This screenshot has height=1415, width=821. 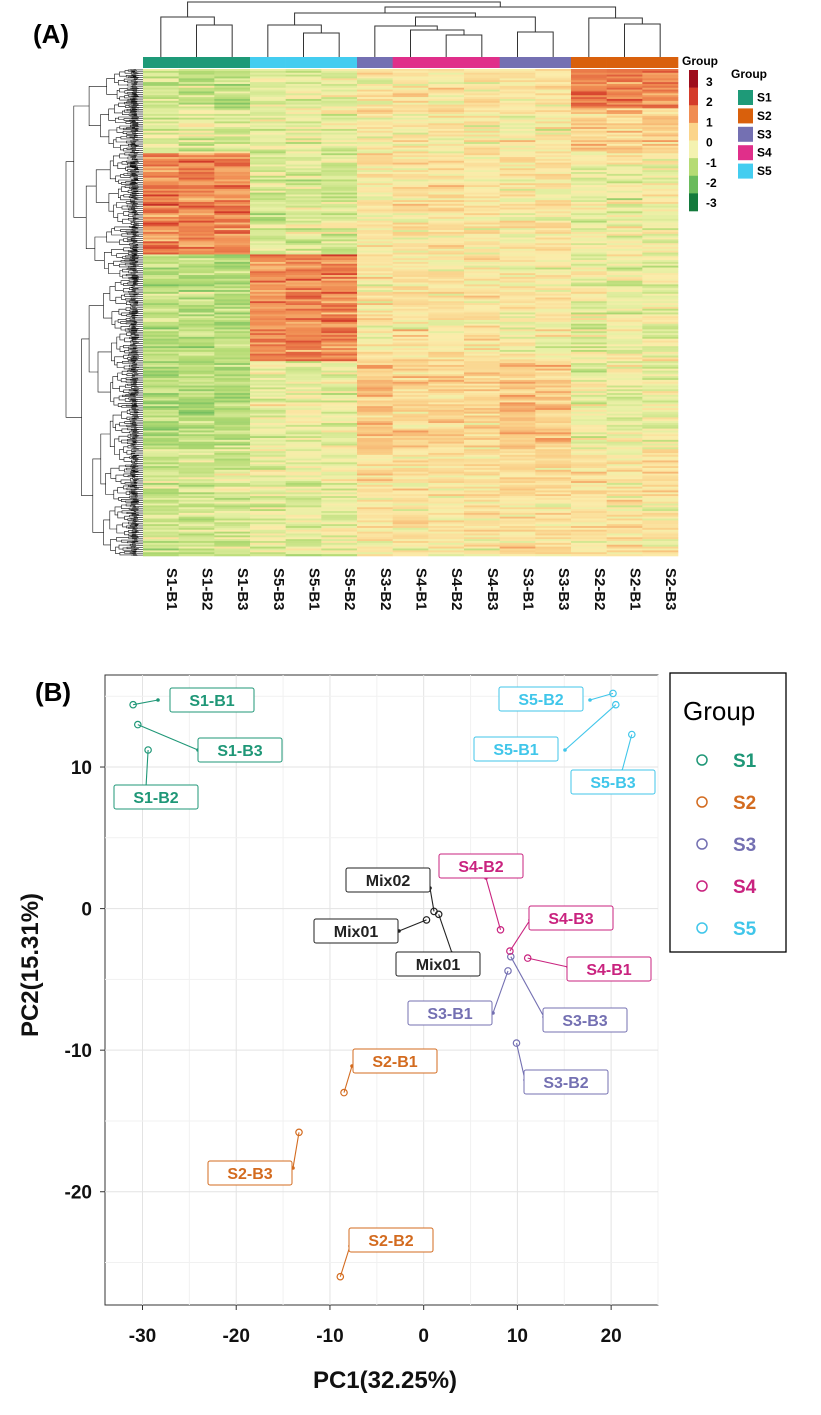 I want to click on column-group-bar, so click(x=411, y=62).